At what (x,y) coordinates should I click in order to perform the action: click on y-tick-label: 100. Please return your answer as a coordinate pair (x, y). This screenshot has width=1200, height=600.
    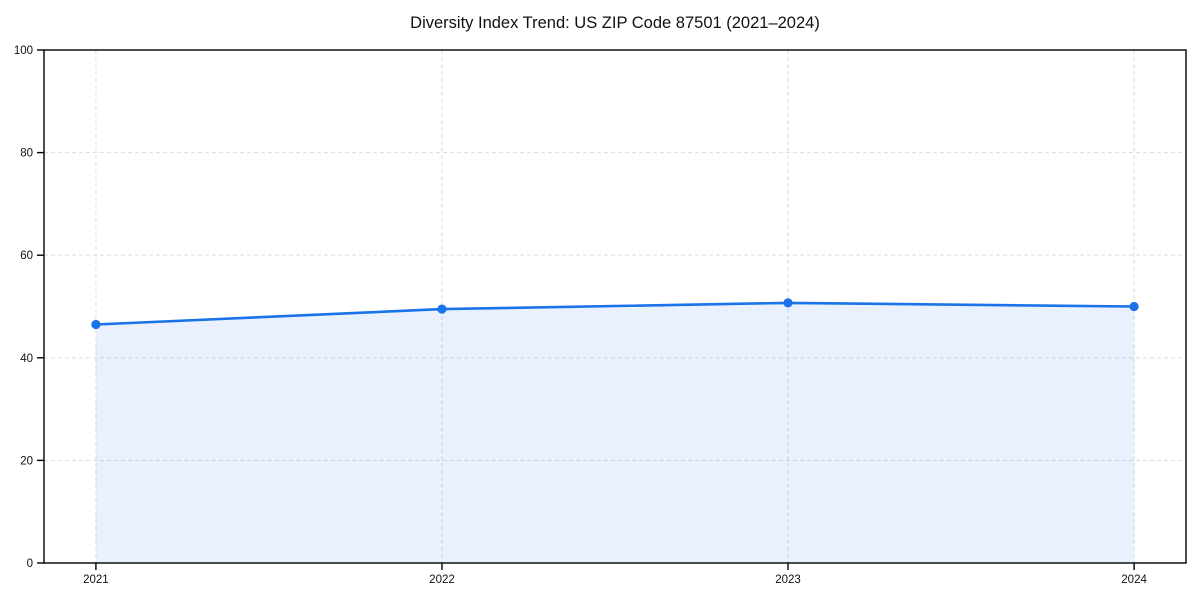
    Looking at the image, I should click on (23, 51).